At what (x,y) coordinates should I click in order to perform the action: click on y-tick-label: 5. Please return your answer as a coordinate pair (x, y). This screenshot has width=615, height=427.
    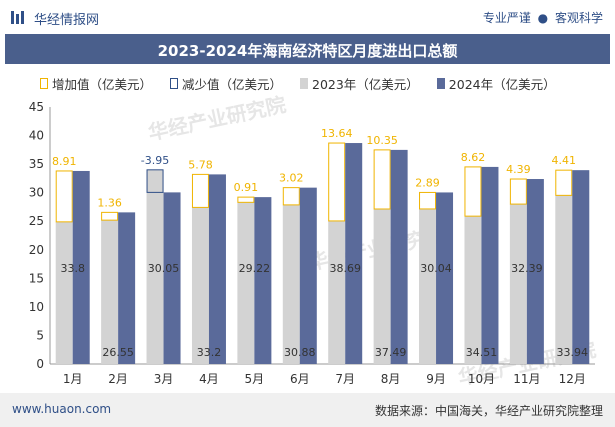
    Looking at the image, I should click on (40, 335).